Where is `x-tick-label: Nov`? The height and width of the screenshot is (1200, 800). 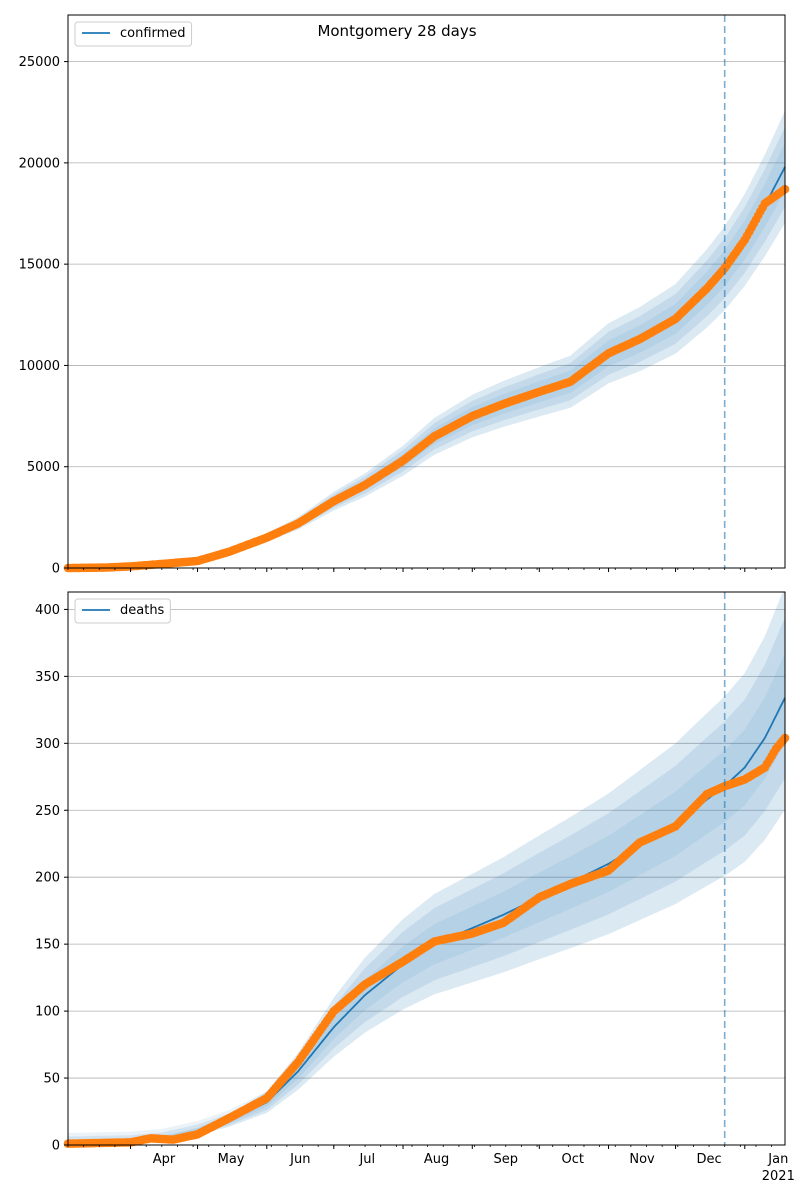 x-tick-label: Nov is located at coordinates (642, 1159).